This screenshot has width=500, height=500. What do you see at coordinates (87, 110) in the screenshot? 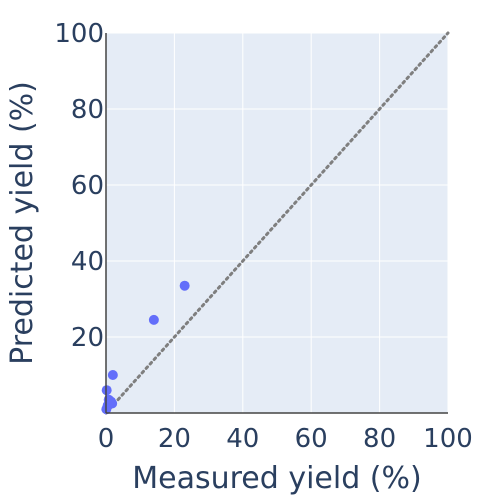
I see `y-tick-label: 80` at bounding box center [87, 110].